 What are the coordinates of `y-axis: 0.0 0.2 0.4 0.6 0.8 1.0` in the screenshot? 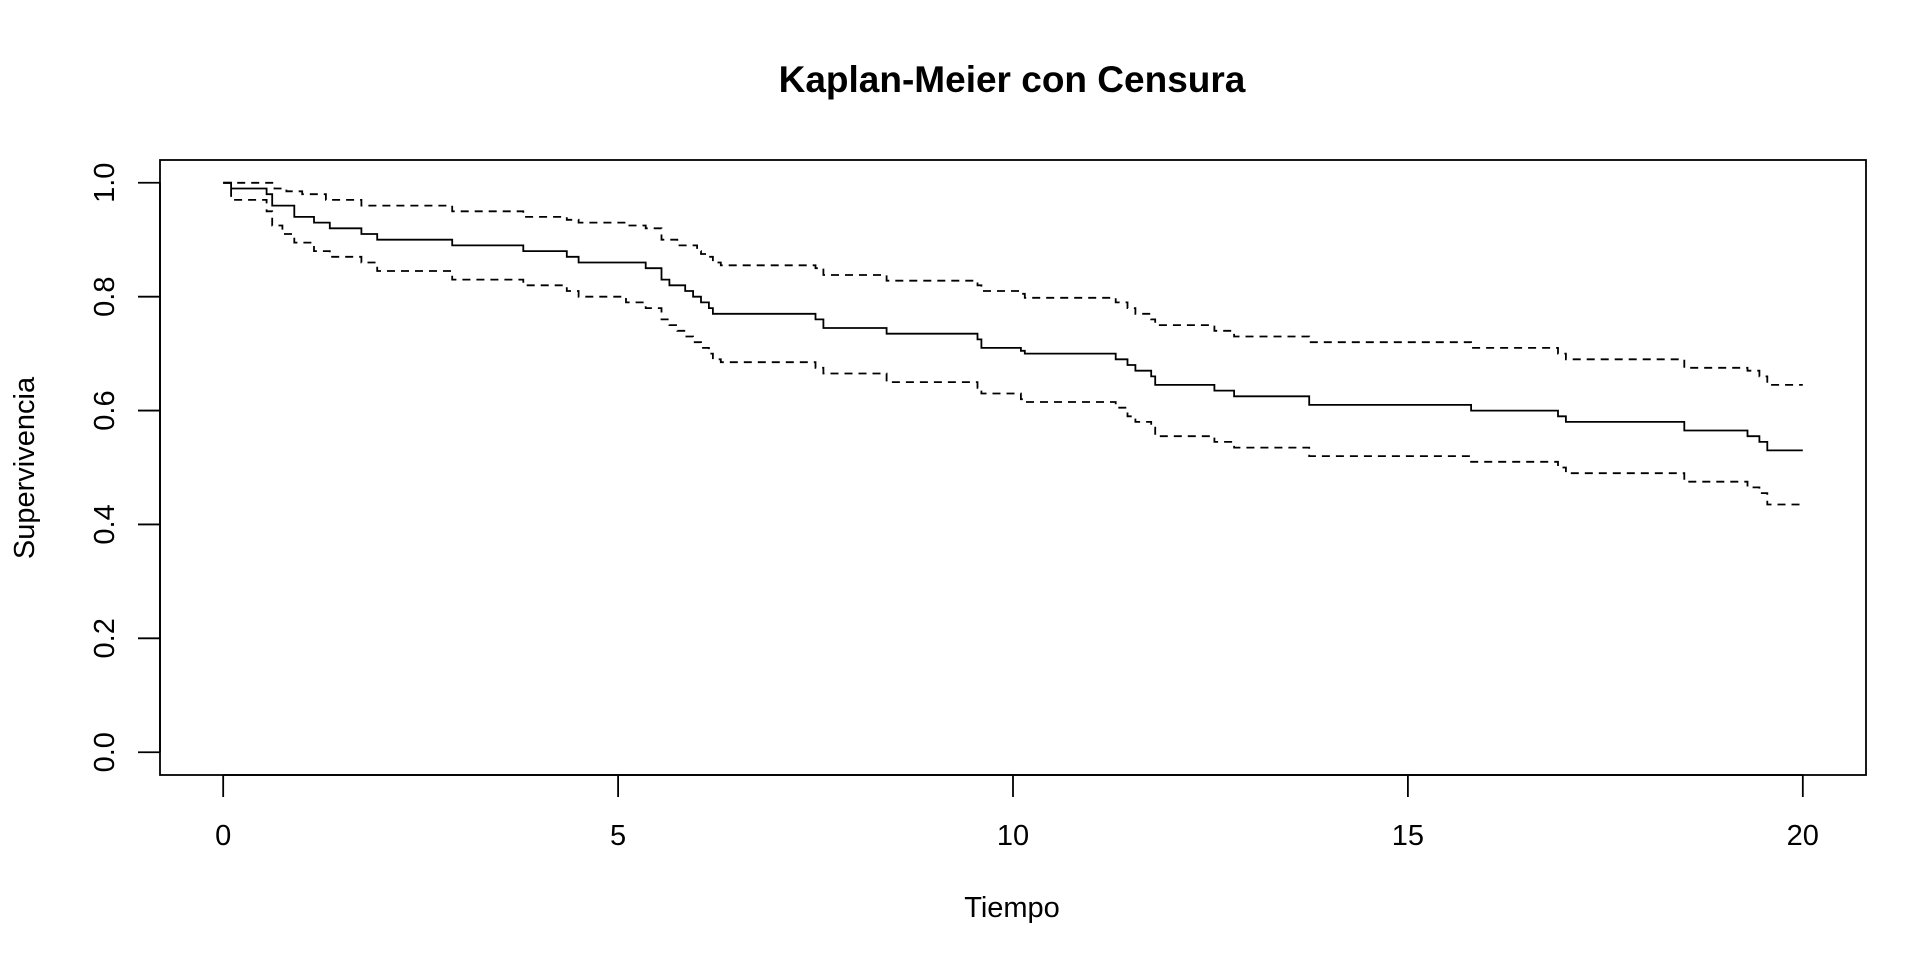 It's located at (125, 467).